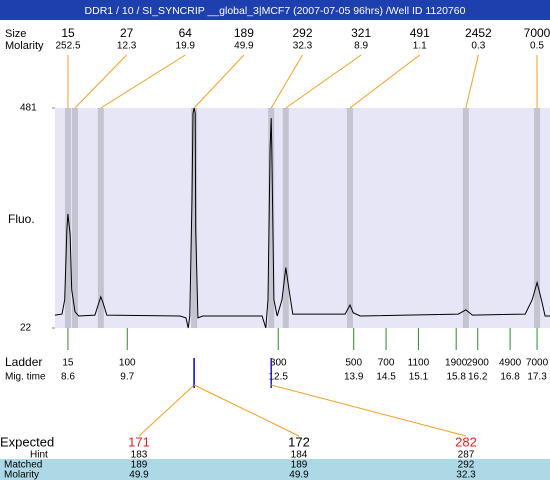 The image size is (550, 480). Describe the element at coordinates (456, 363) in the screenshot. I see `ladder-size: 1900` at that location.